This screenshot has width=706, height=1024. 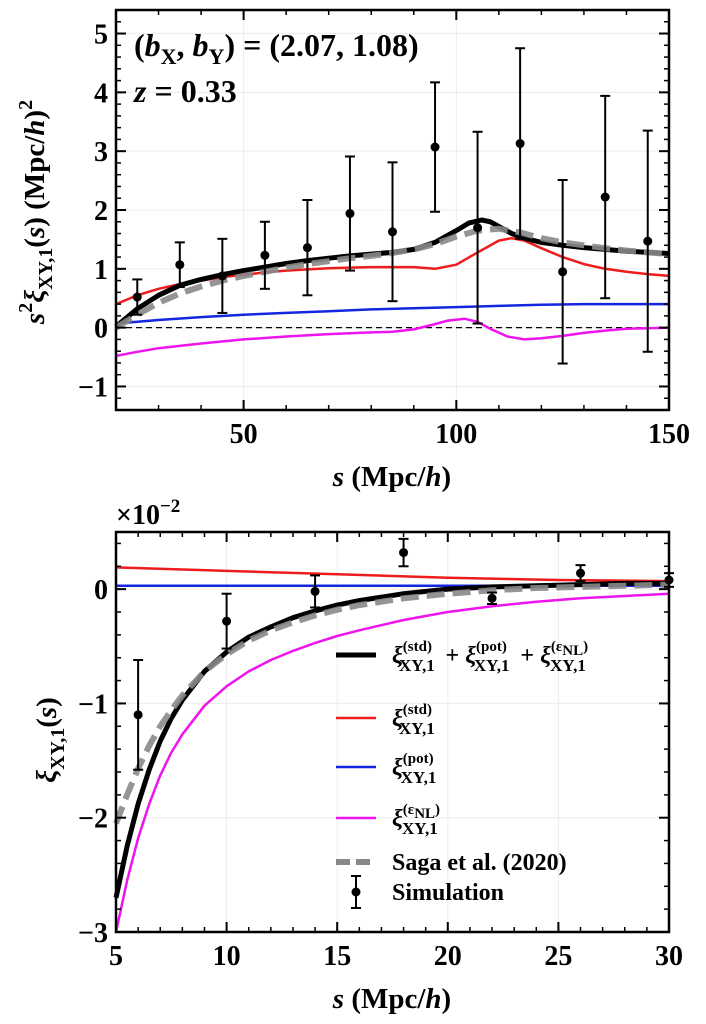 I want to click on legend-label: ξ(std) XY,1 + ξ(pot) XY,1 + ξ(εNL) XY,1, so click(x=491, y=657).